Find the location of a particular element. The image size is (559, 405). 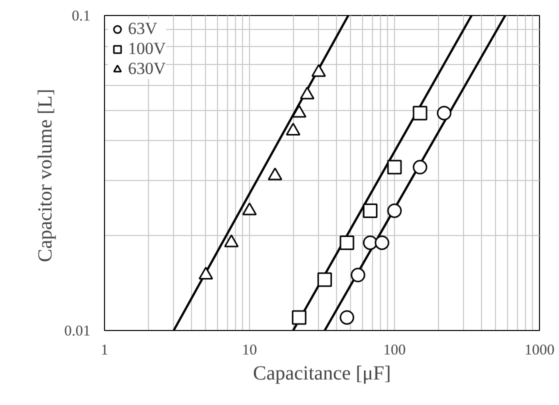

x-tick-label: 1000 is located at coordinates (539, 350).